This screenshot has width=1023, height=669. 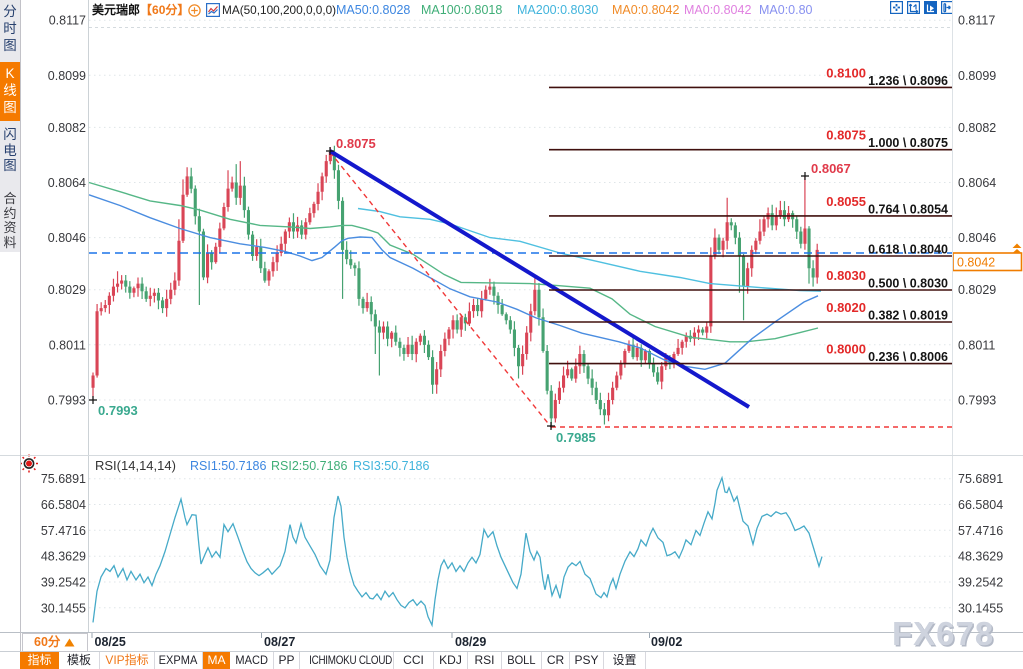 What do you see at coordinates (976, 263) in the screenshot?
I see `svg-text: 0.8042` at bounding box center [976, 263].